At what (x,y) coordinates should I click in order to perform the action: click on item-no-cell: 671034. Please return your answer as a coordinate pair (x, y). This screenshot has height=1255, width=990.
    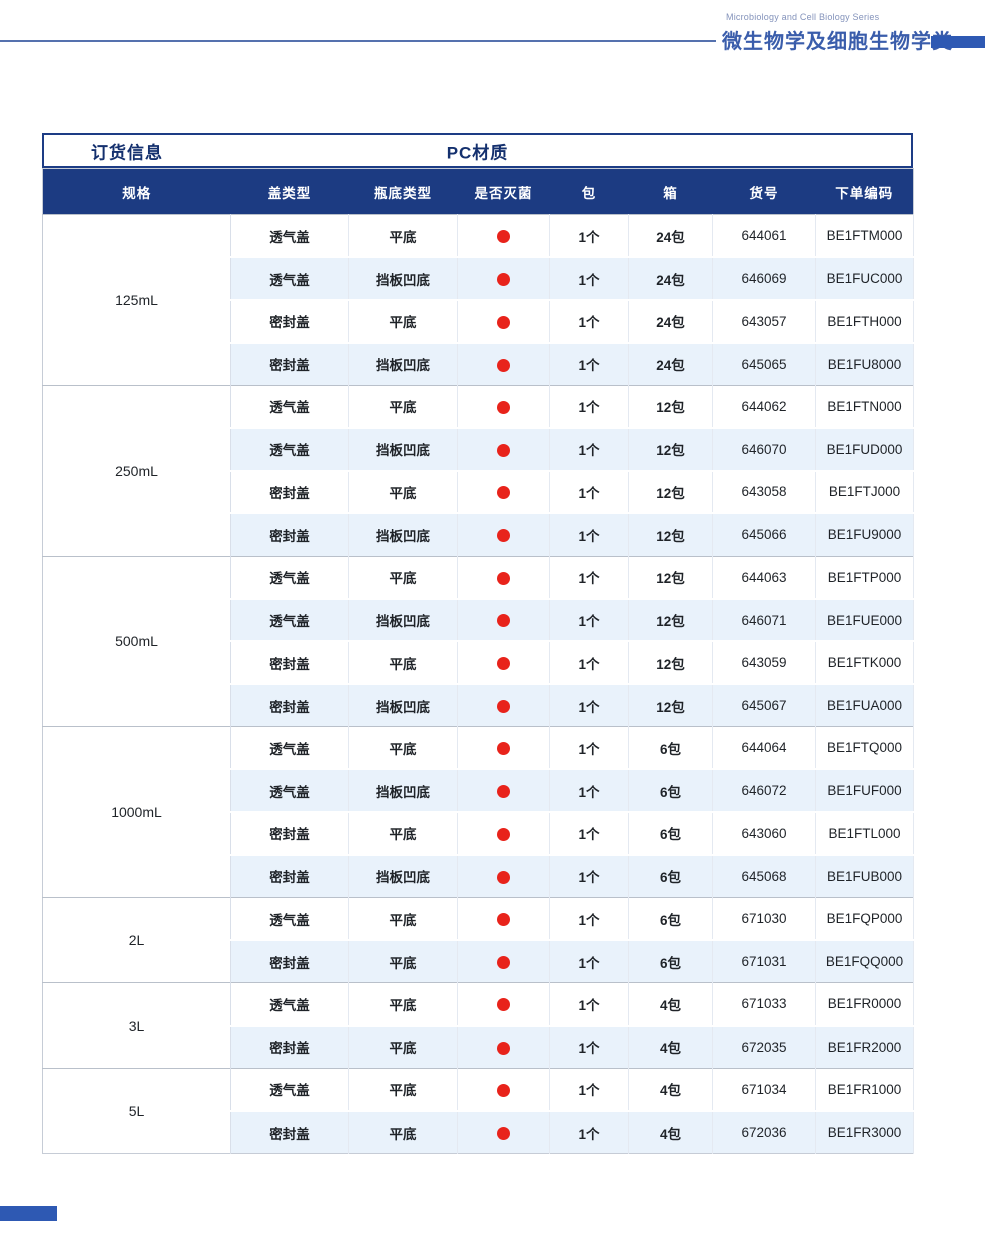
    Looking at the image, I should click on (764, 1089).